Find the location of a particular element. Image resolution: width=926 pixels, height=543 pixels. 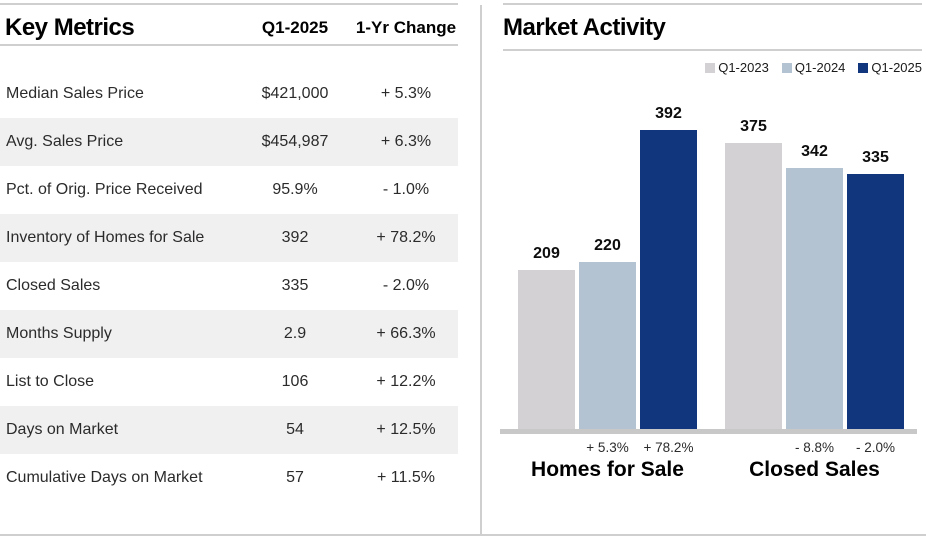

bar-value-label: 209 is located at coordinates (546, 253).